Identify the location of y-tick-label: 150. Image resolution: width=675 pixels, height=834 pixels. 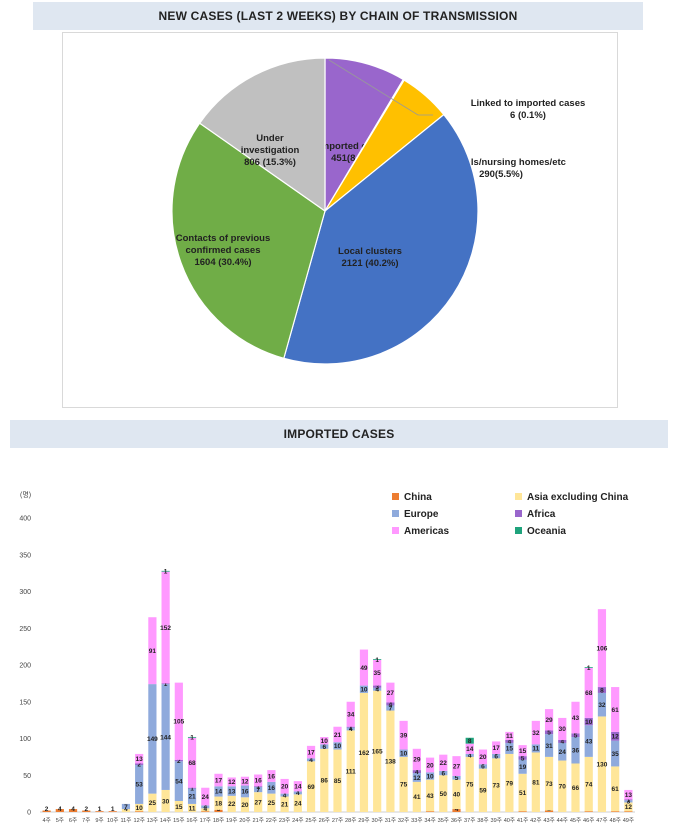
(25, 702).